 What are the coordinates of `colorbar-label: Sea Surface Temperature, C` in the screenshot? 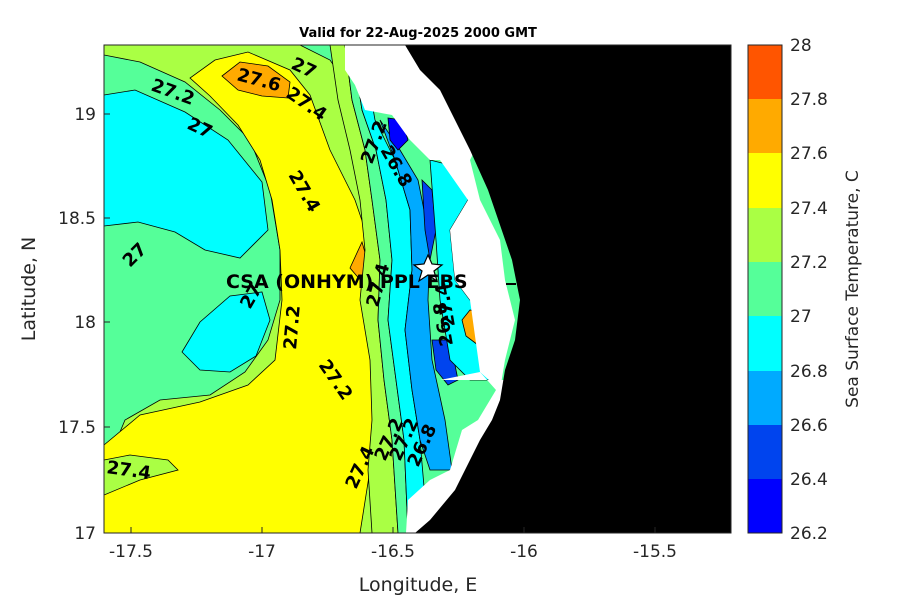 It's located at (853, 289).